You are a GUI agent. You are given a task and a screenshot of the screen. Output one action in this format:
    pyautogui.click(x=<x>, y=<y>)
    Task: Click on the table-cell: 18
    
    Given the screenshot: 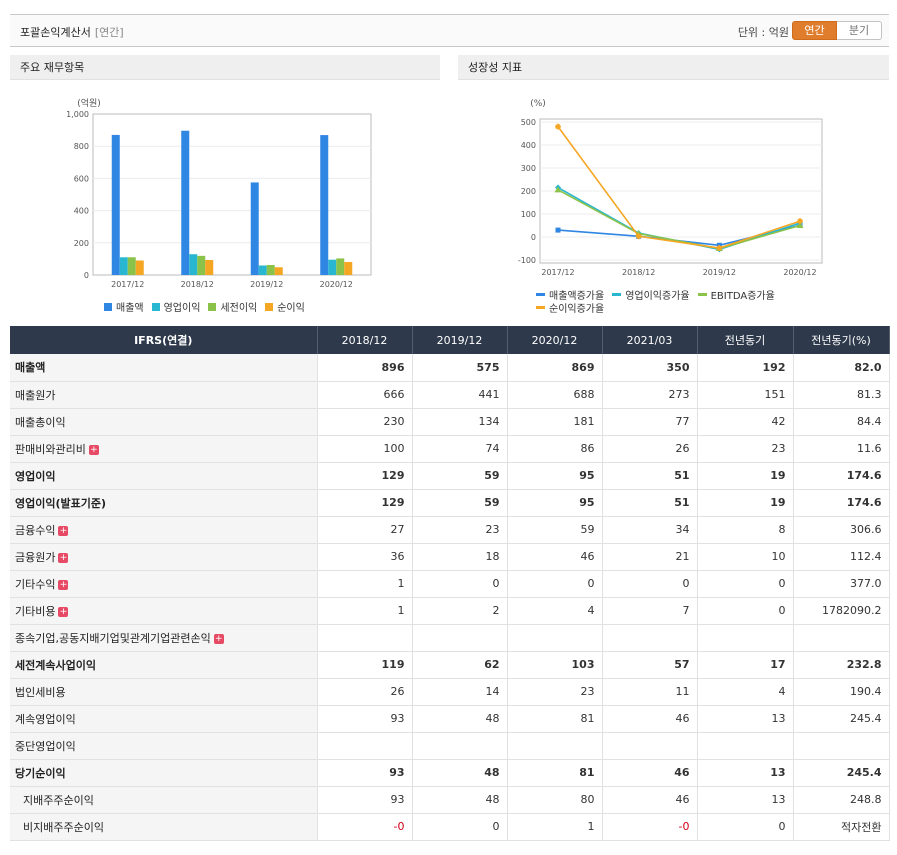 What is the action you would take?
    pyautogui.click(x=460, y=557)
    